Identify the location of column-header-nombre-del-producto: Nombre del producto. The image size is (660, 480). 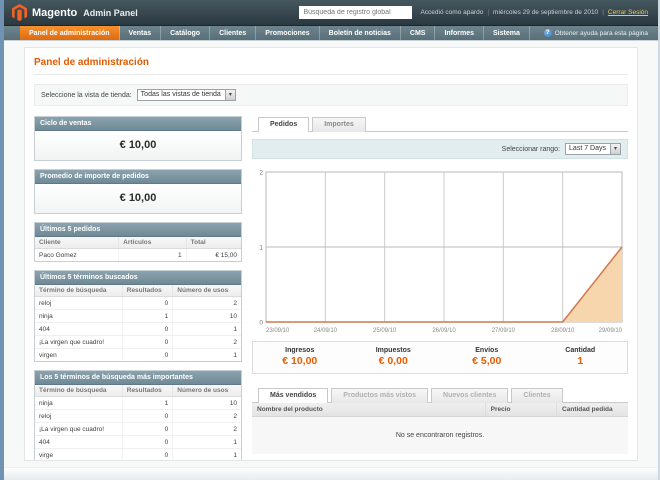
(369, 410).